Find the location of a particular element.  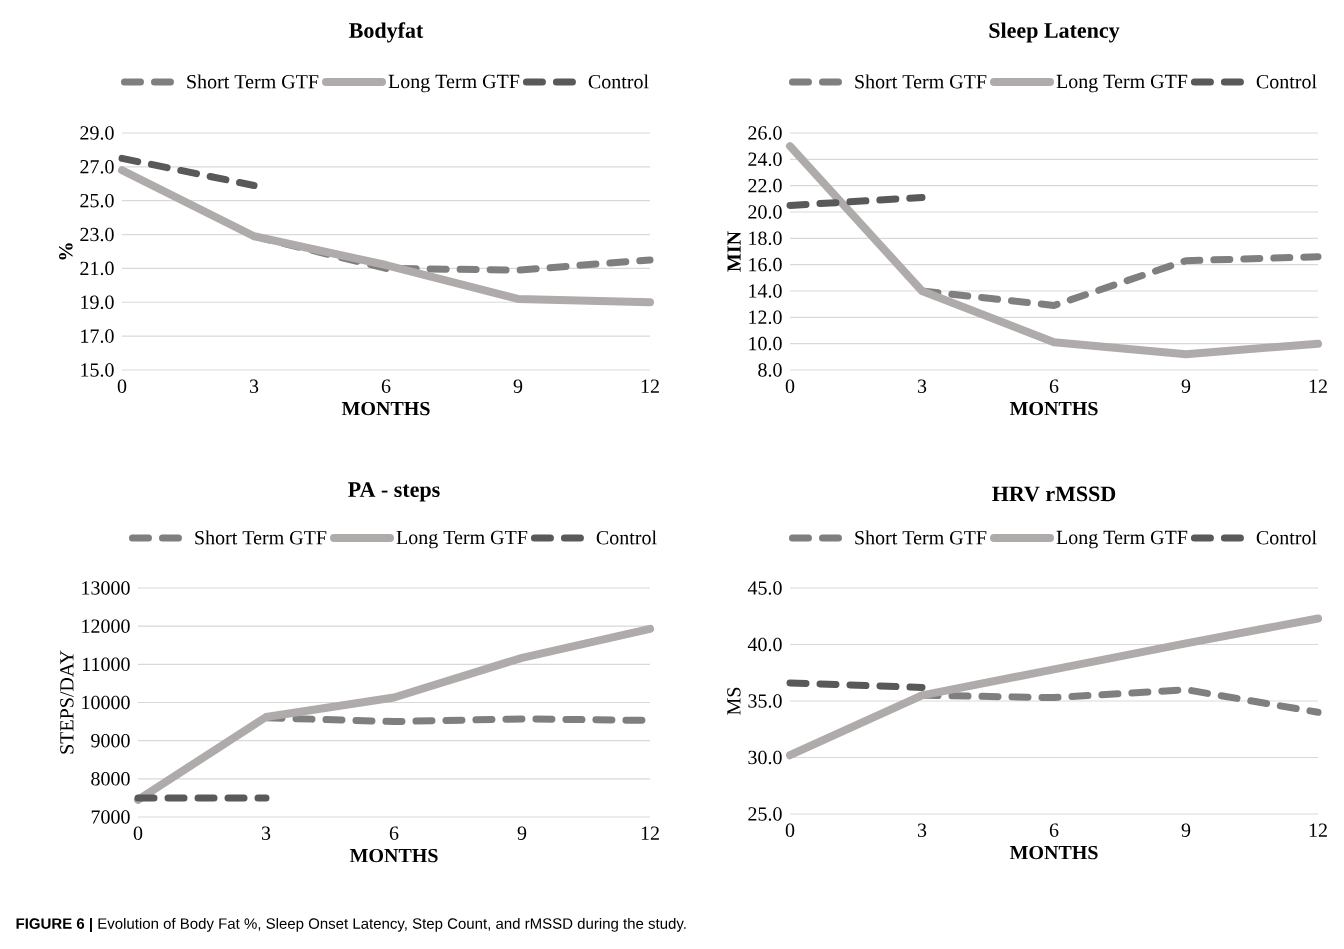

y-tick-label: 45.0 is located at coordinates (764, 588).